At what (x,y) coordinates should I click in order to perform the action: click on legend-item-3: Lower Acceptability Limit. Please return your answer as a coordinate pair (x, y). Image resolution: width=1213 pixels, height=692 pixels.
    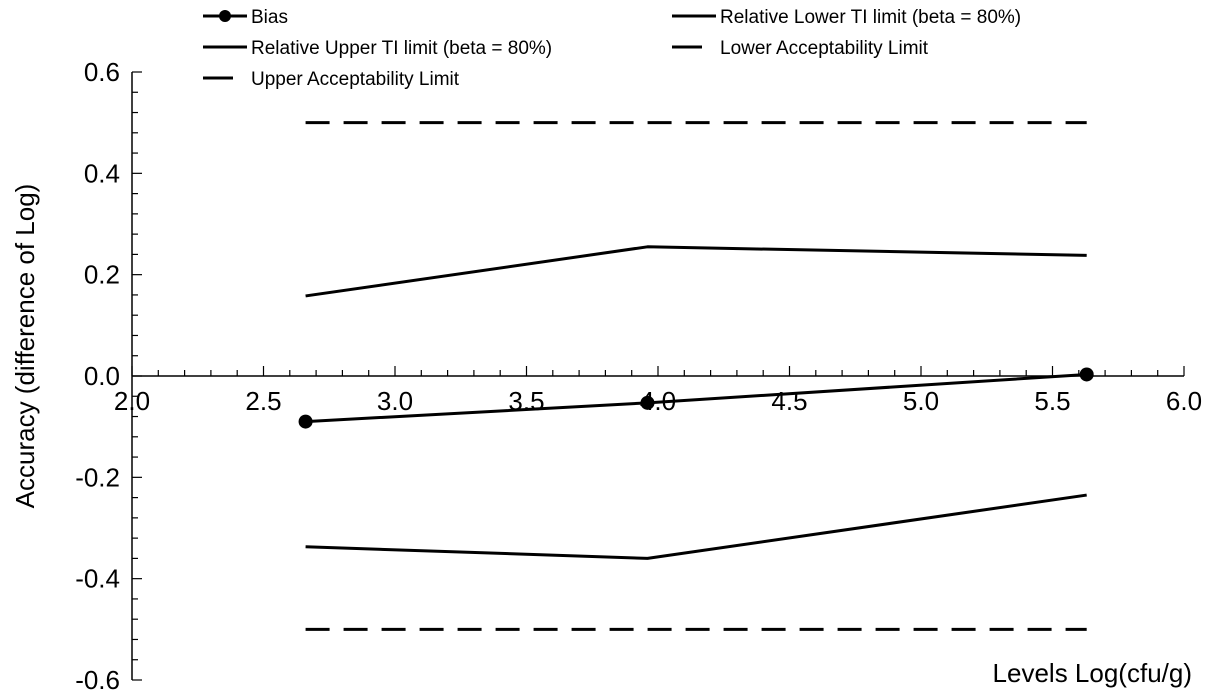
    Looking at the image, I should click on (800, 48).